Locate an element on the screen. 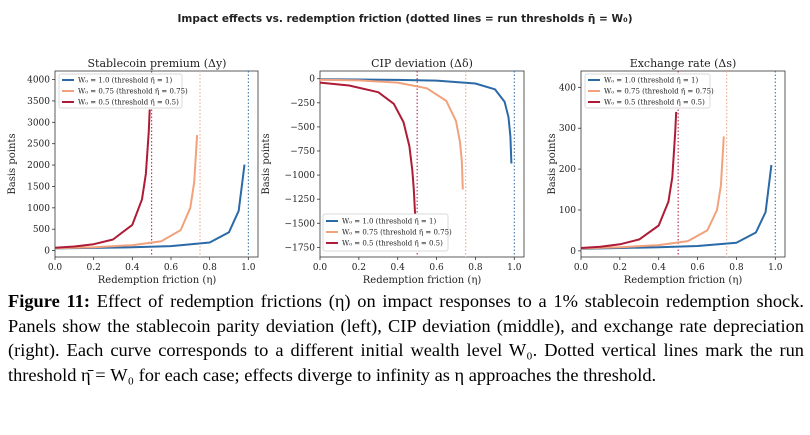  y-tick-label: 500 is located at coordinates (41, 230).